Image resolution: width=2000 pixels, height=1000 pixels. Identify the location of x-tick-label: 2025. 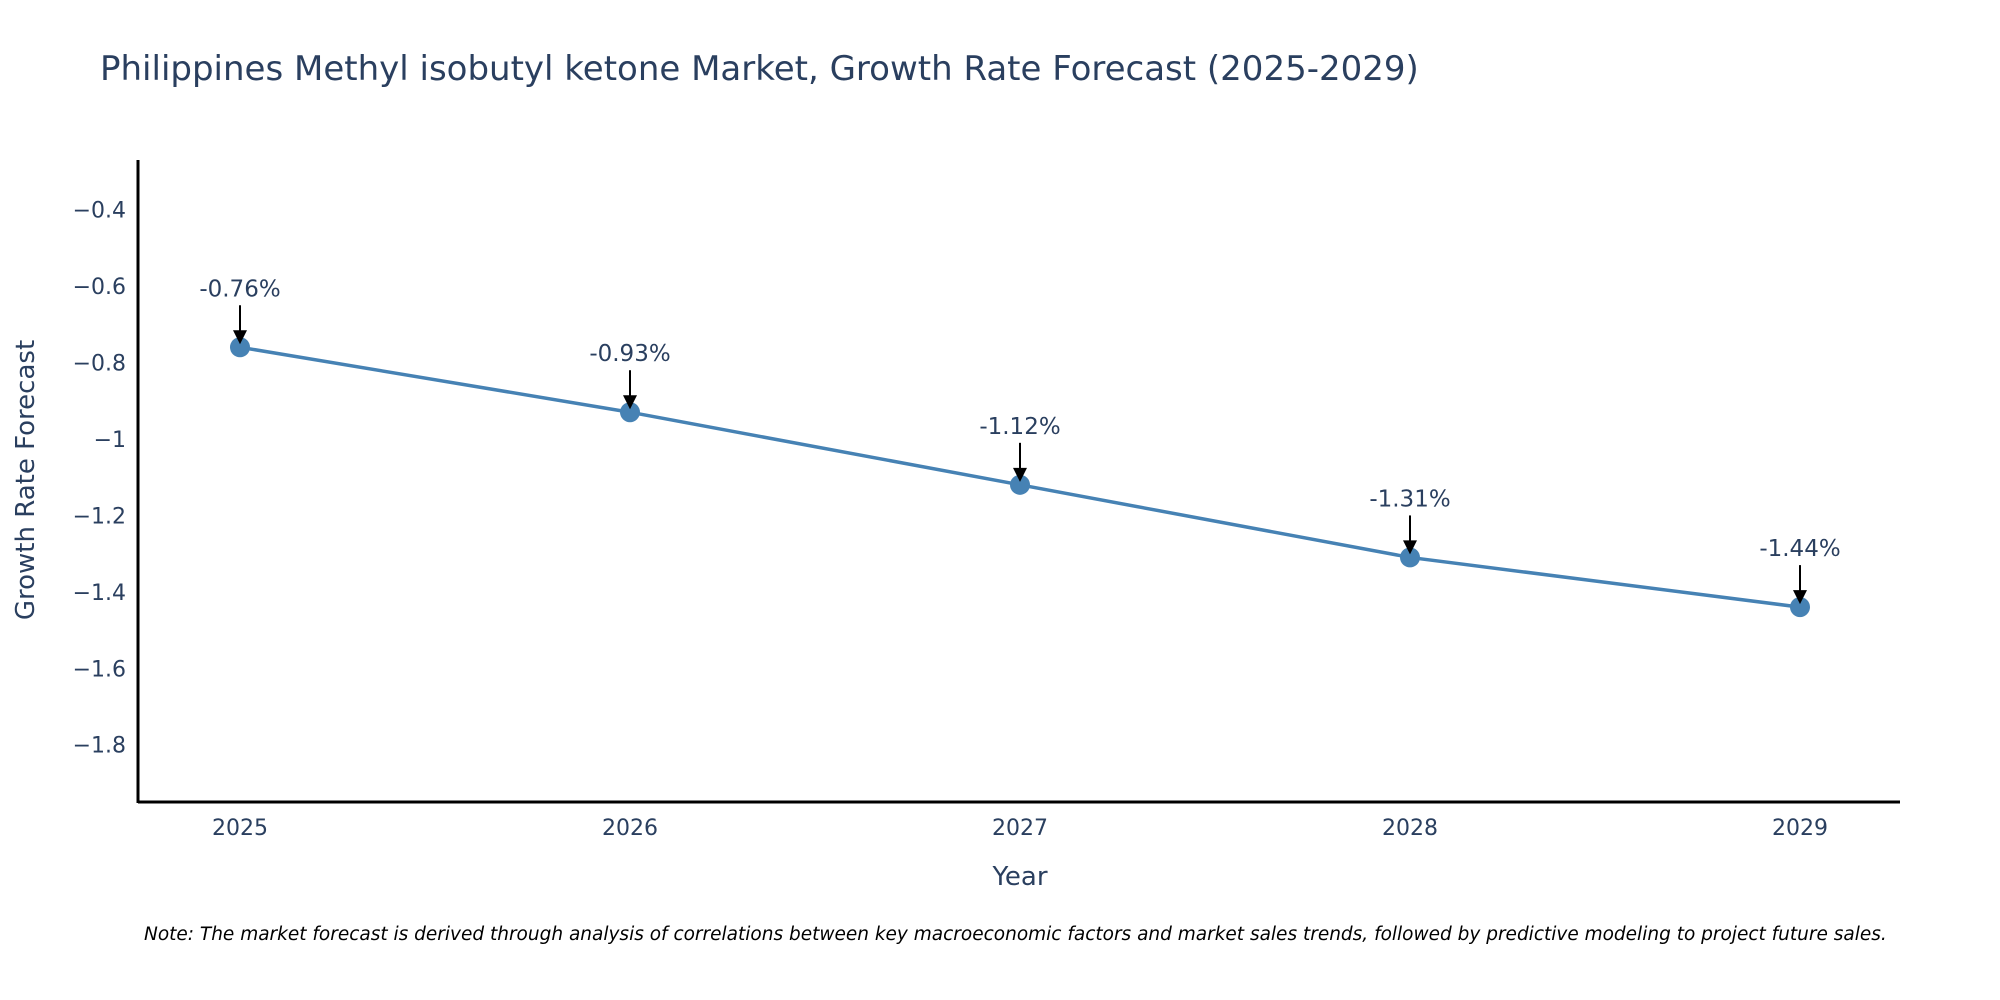
(240, 828).